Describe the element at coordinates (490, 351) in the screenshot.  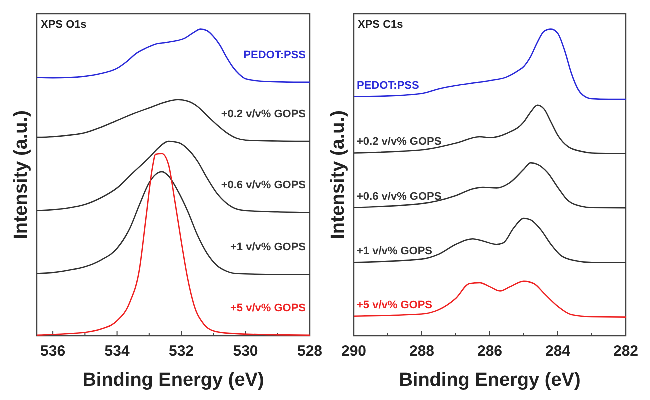
I see `x-tick-label: 286` at that location.